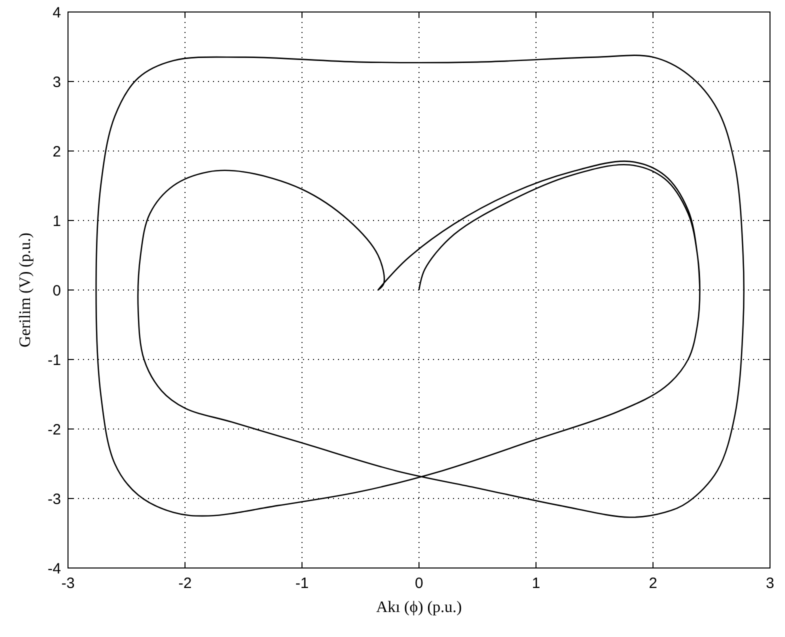  What do you see at coordinates (54, 569) in the screenshot?
I see `y-tick-label: -4` at bounding box center [54, 569].